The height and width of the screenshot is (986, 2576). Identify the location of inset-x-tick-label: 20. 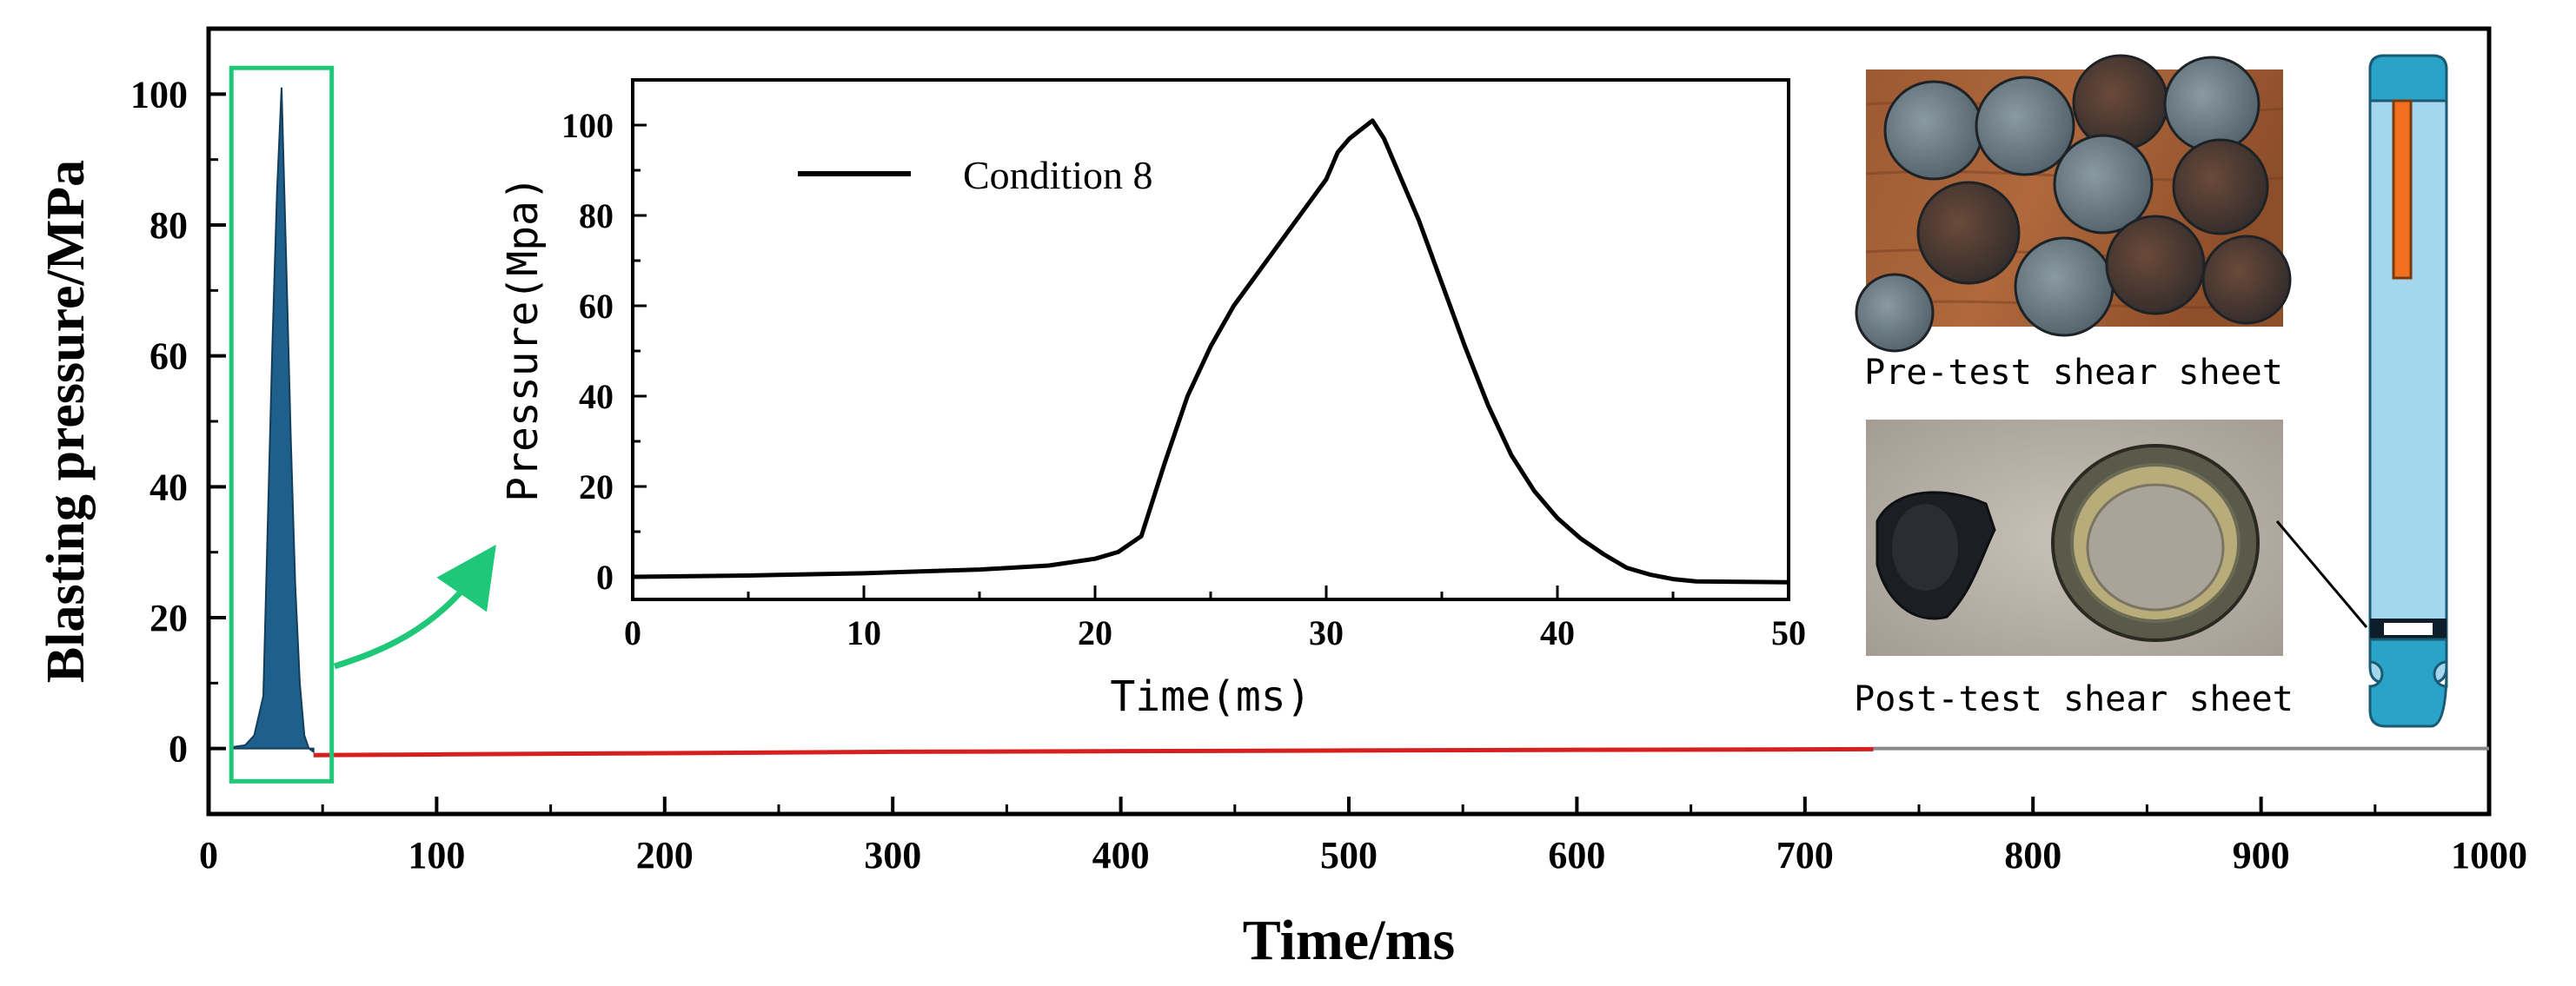
(1095, 632).